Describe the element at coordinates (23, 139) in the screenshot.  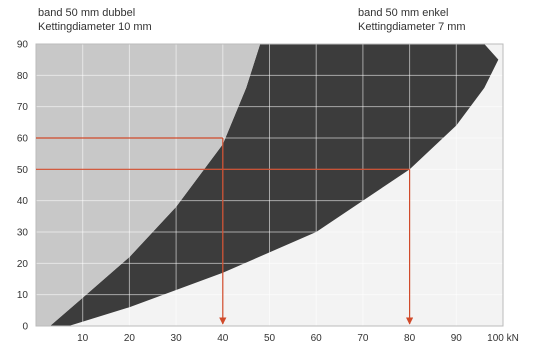
I see `y-tick-label: 60` at that location.